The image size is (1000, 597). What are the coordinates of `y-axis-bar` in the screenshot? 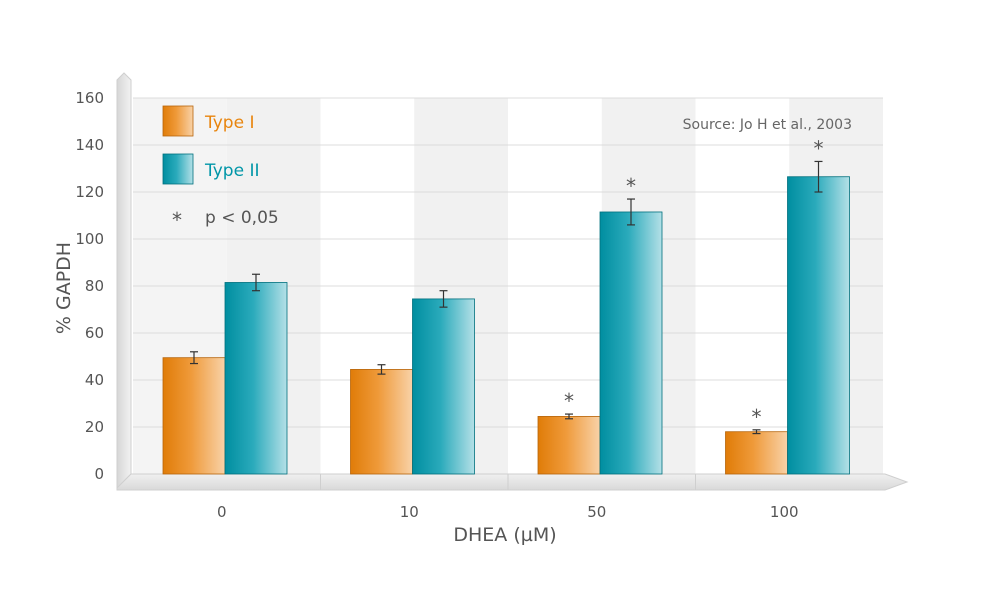 It's located at (124, 281).